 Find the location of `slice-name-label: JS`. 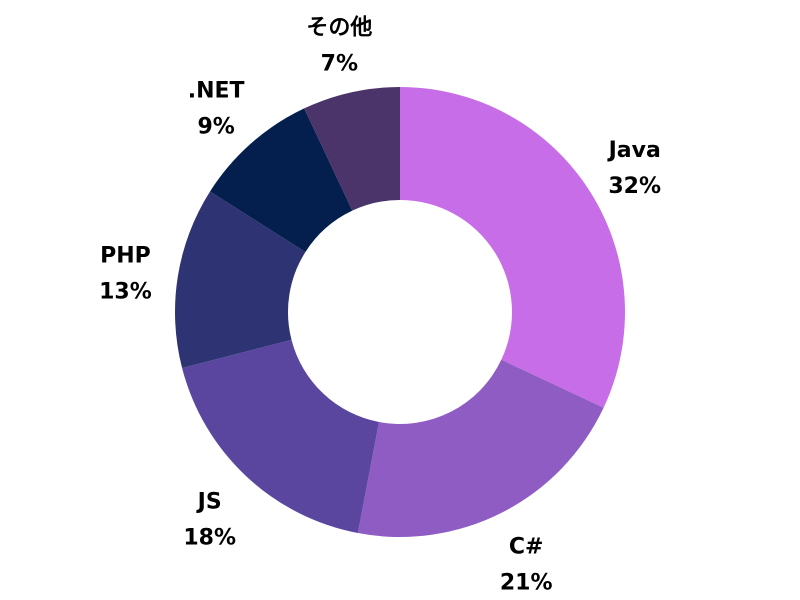

slice-name-label: JS is located at coordinates (209, 502).